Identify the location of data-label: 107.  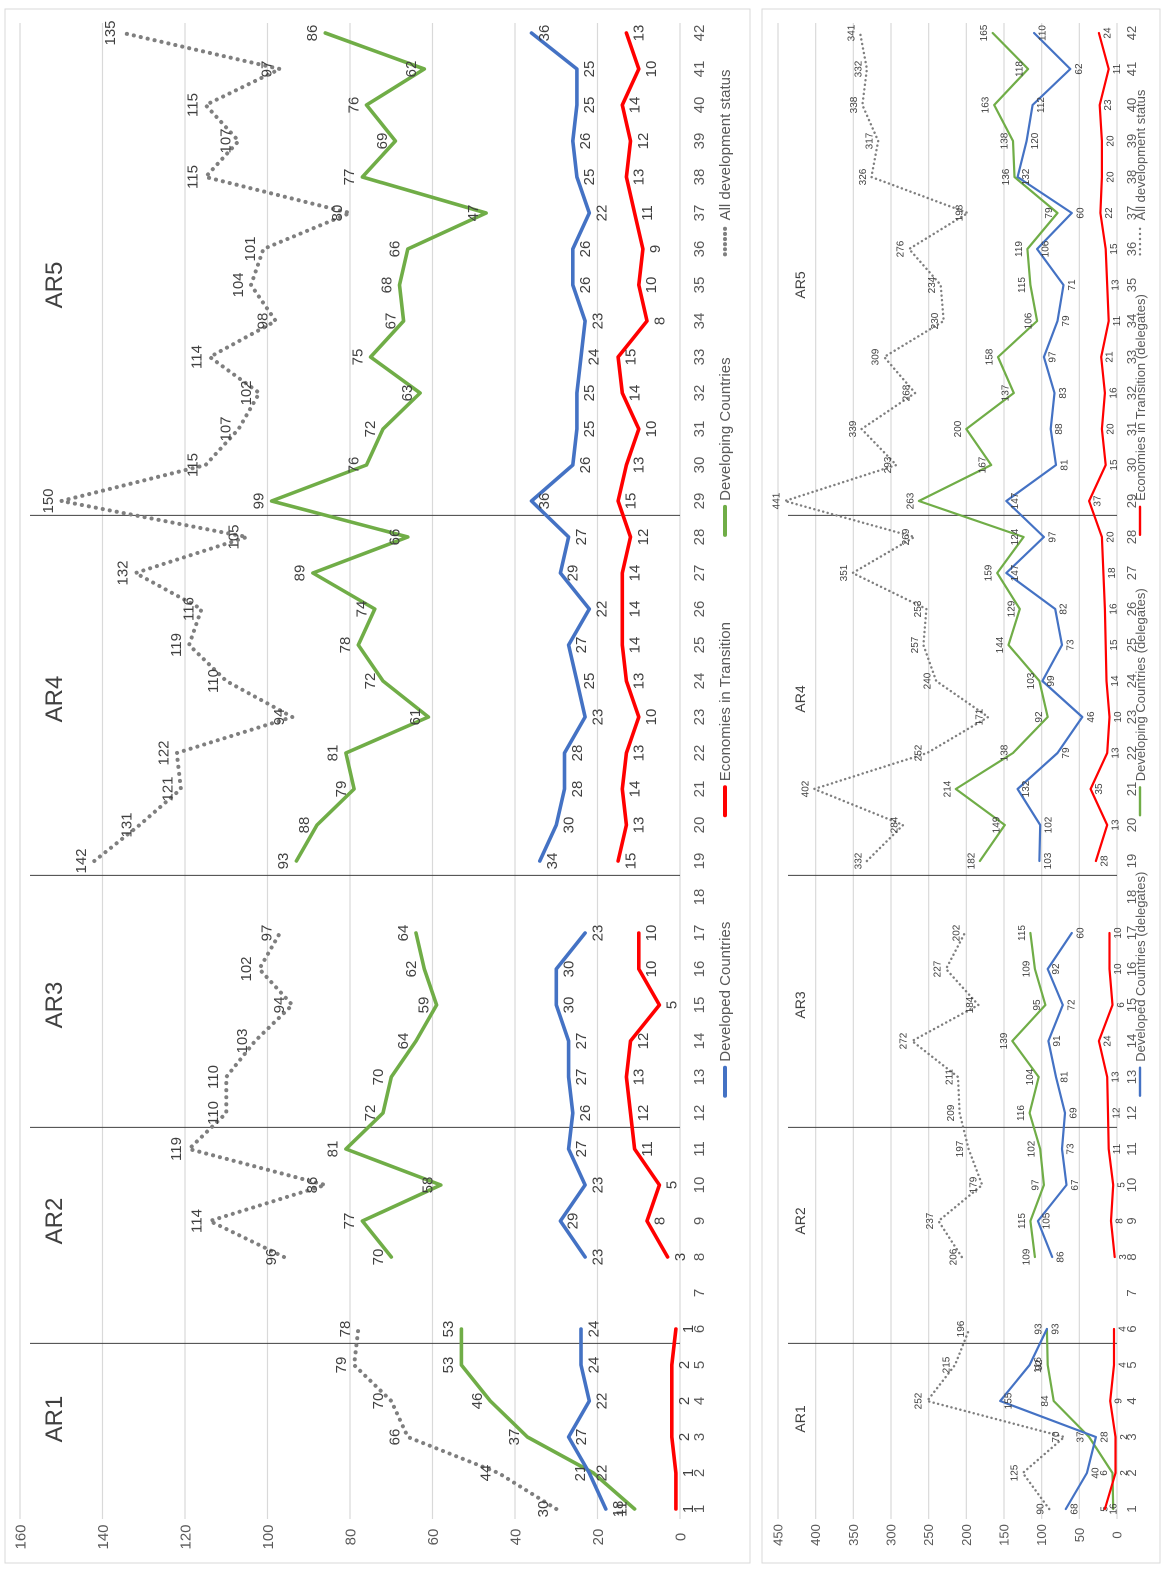
(225, 140).